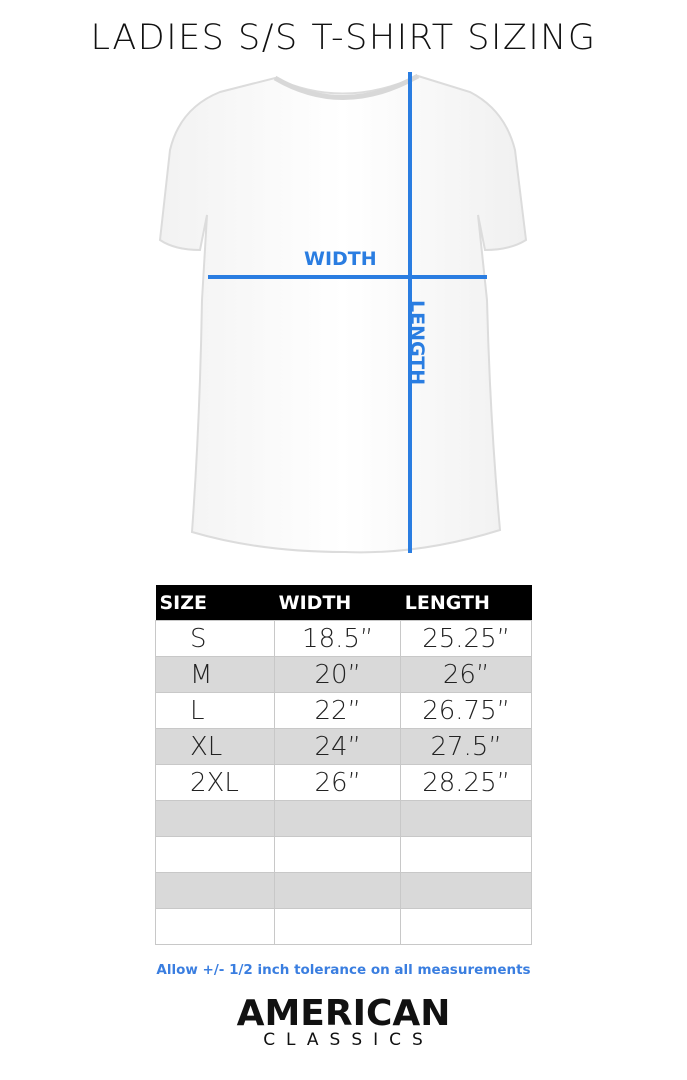 This screenshot has height=1080, width=687. Describe the element at coordinates (215, 746) in the screenshot. I see `cell-size: XL` at that location.